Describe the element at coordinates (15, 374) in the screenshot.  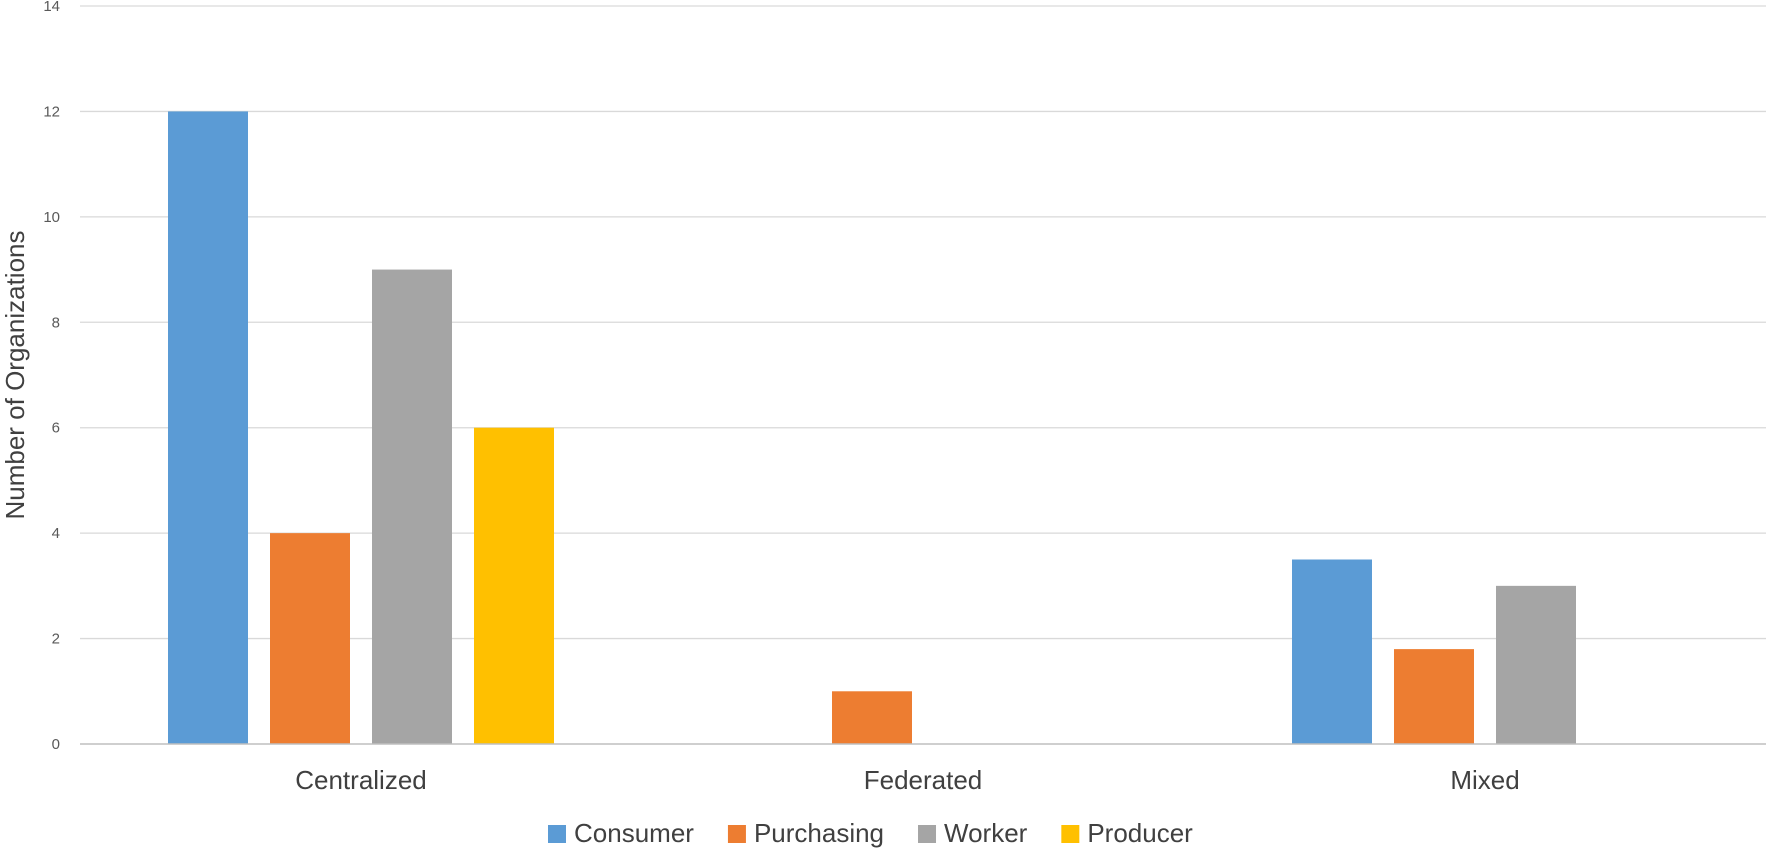
I see `y-axis-title: Number of Organizations` at that location.